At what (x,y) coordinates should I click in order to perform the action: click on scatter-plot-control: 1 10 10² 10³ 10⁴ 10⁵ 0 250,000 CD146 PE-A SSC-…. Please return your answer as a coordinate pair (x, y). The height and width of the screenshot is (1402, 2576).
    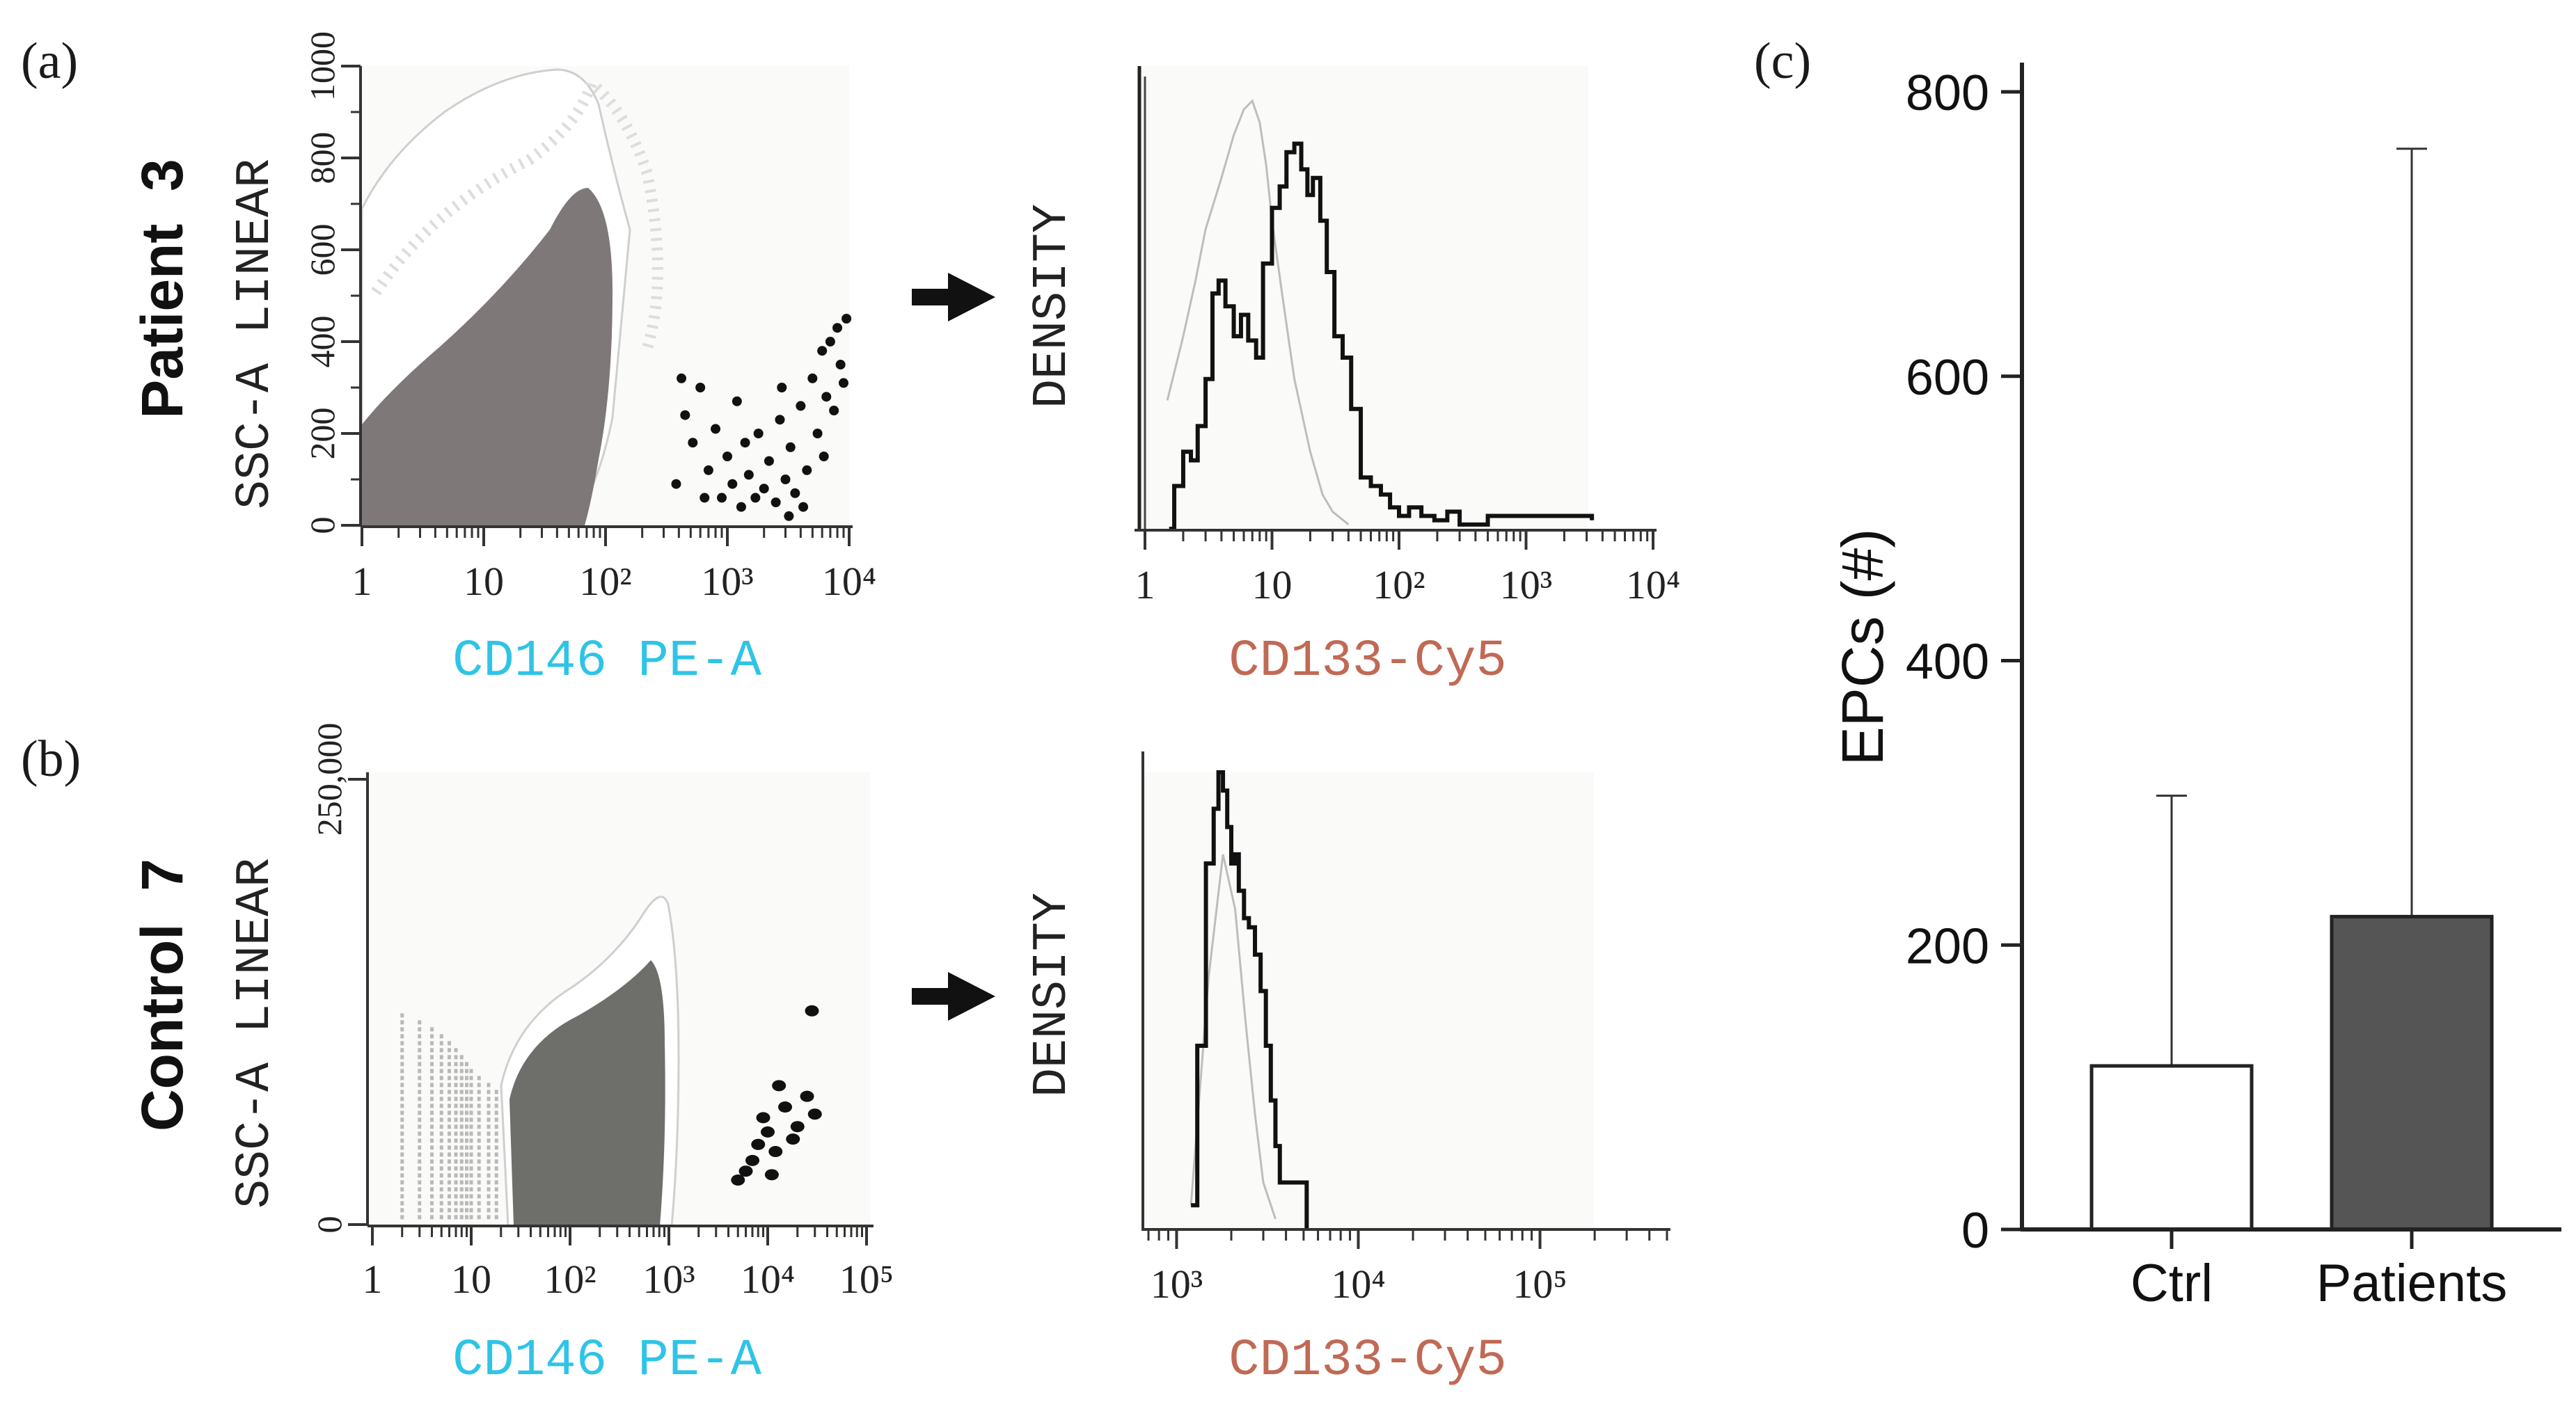
    Looking at the image, I should click on (561, 1056).